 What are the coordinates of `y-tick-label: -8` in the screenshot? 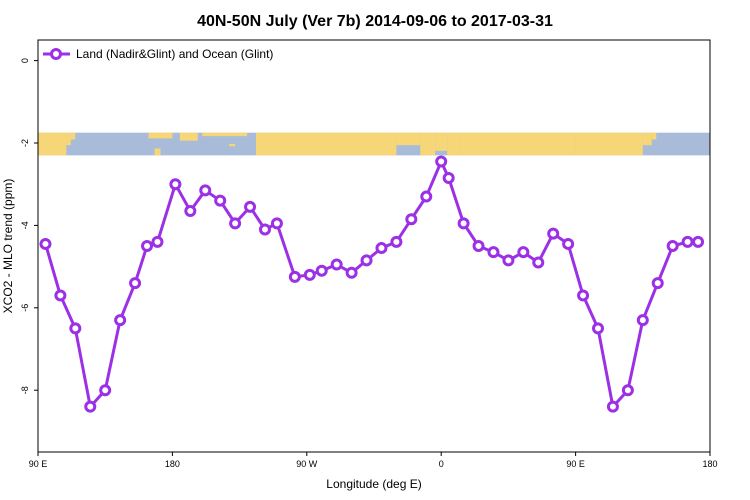 It's located at (25, 390).